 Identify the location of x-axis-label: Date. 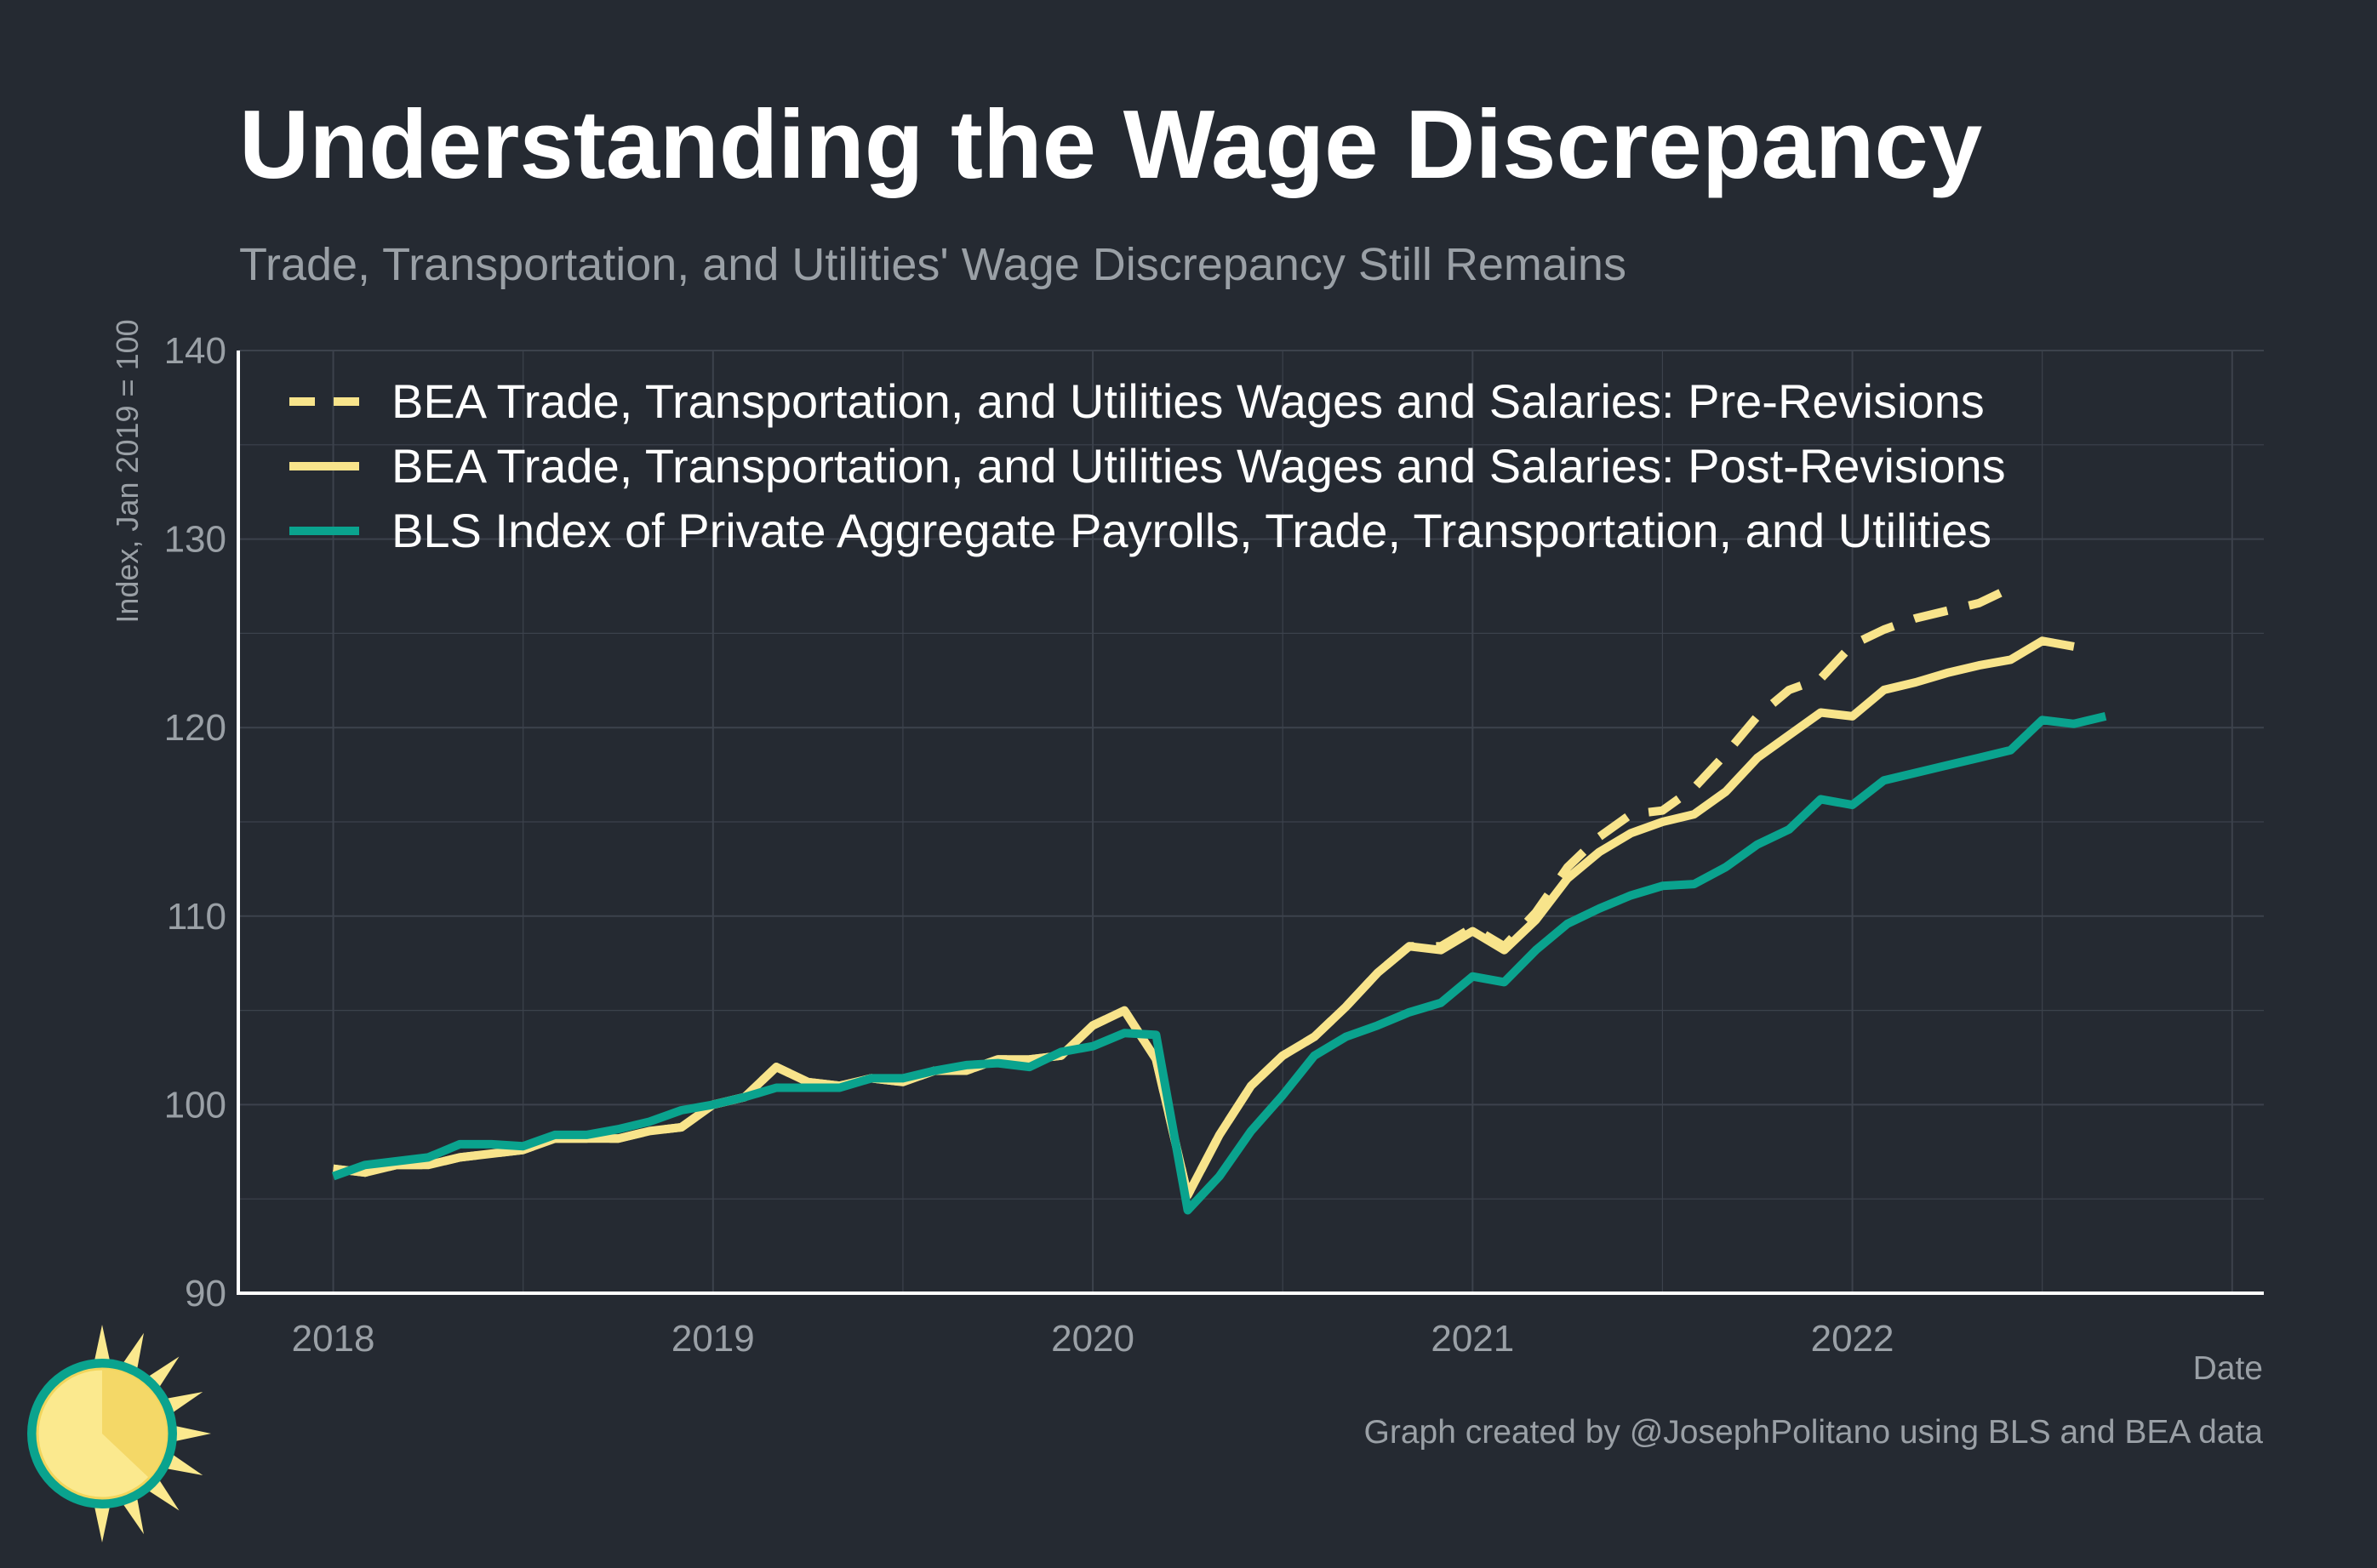
(2228, 1368).